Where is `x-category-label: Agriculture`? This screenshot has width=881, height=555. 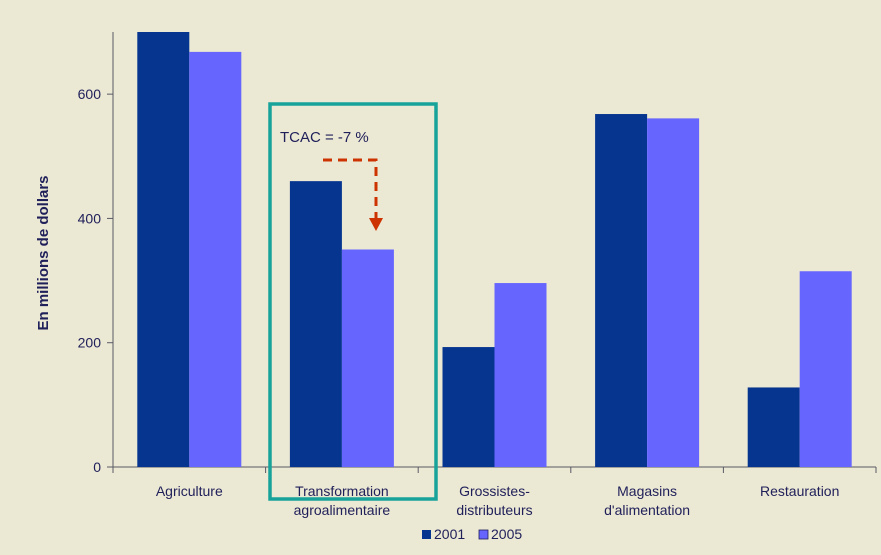
x-category-label: Agriculture is located at coordinates (189, 491).